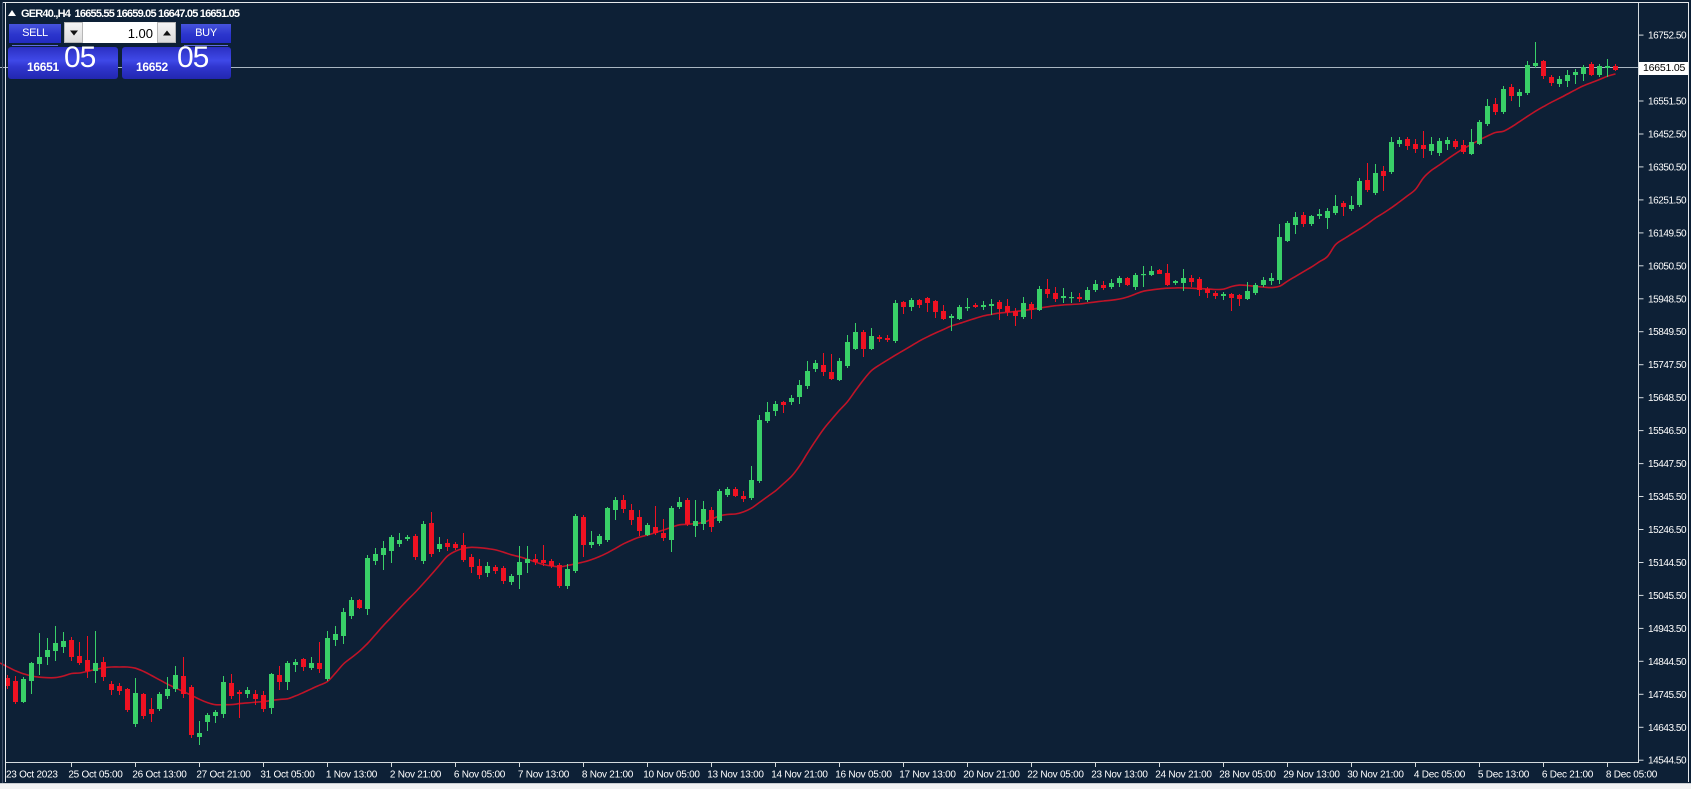 The height and width of the screenshot is (789, 1691). I want to click on svg-text: 7 Nov 13:00, so click(544, 775).